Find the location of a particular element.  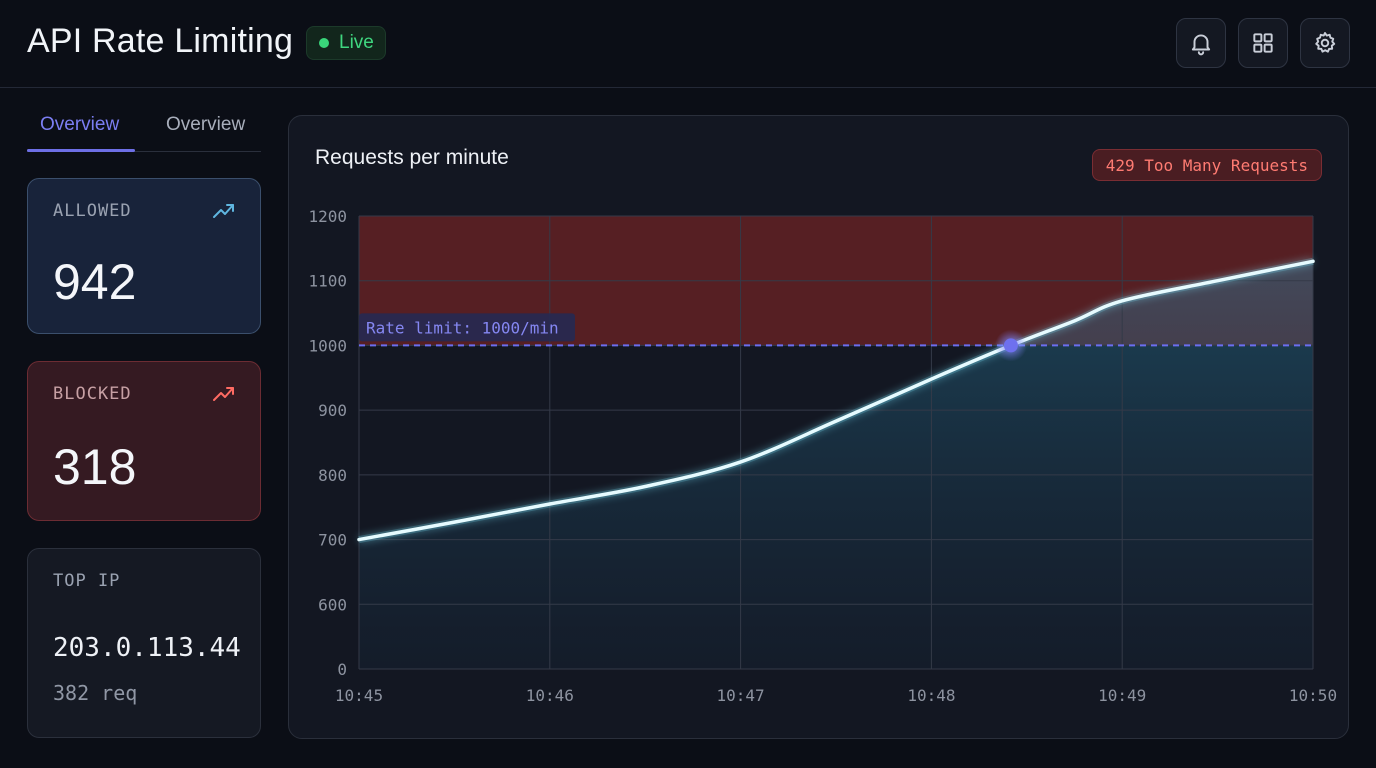

x-tick-label: 10:47 is located at coordinates (741, 695).